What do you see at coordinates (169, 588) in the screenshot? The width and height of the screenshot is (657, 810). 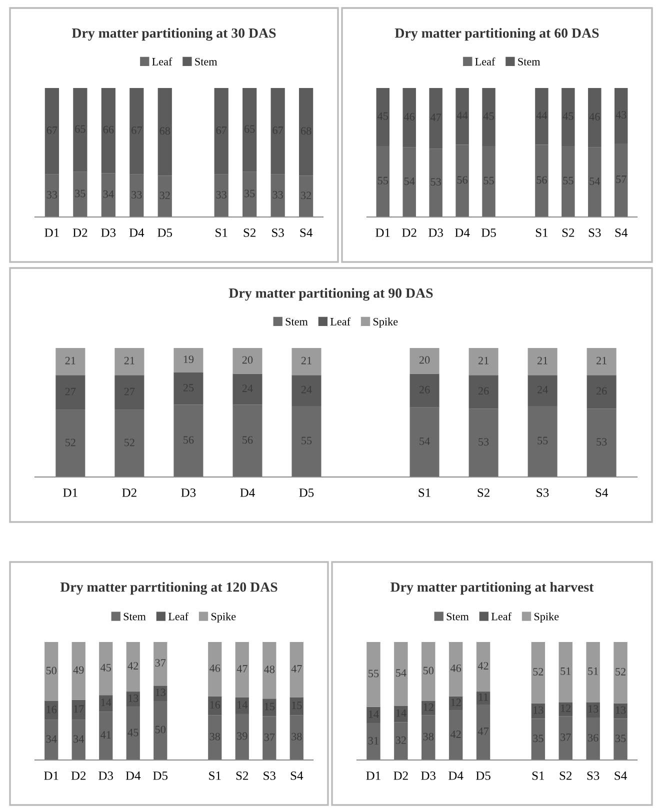 I see `chart-title: Dry matter parrtitioning at 120 DAS` at bounding box center [169, 588].